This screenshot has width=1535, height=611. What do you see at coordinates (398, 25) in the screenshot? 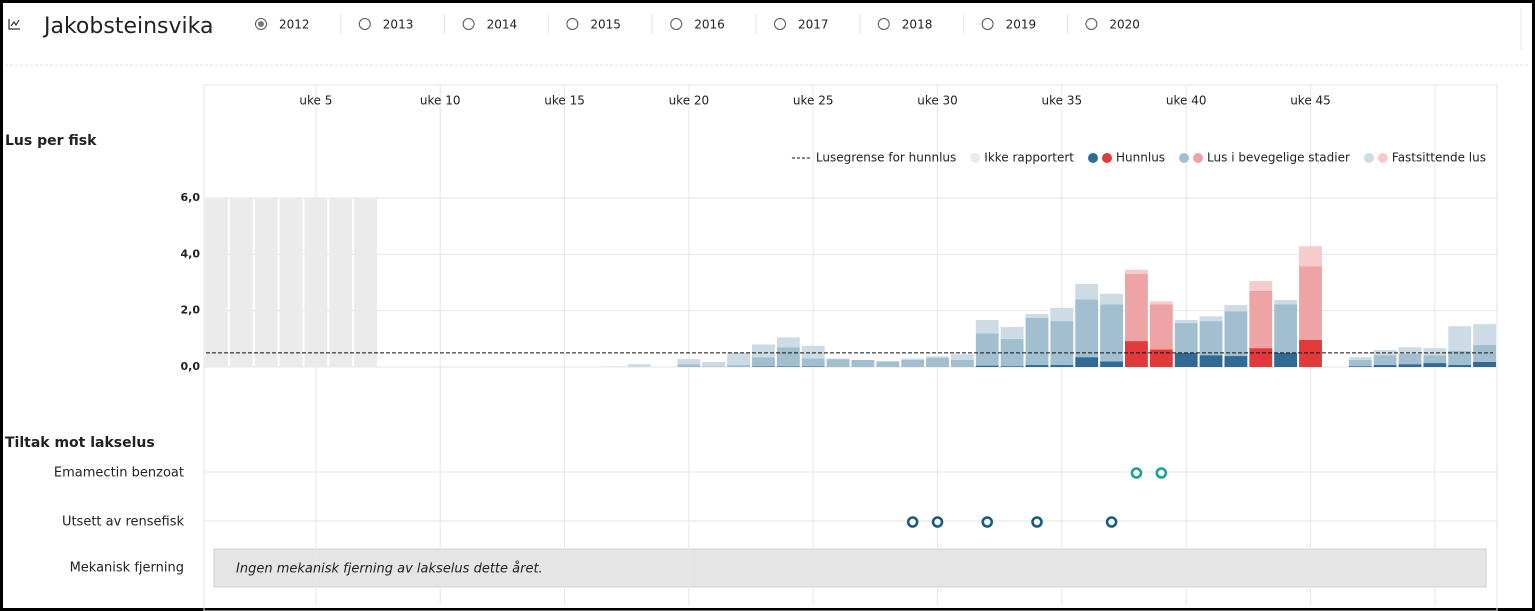
I see `radio-label: 2013` at bounding box center [398, 25].